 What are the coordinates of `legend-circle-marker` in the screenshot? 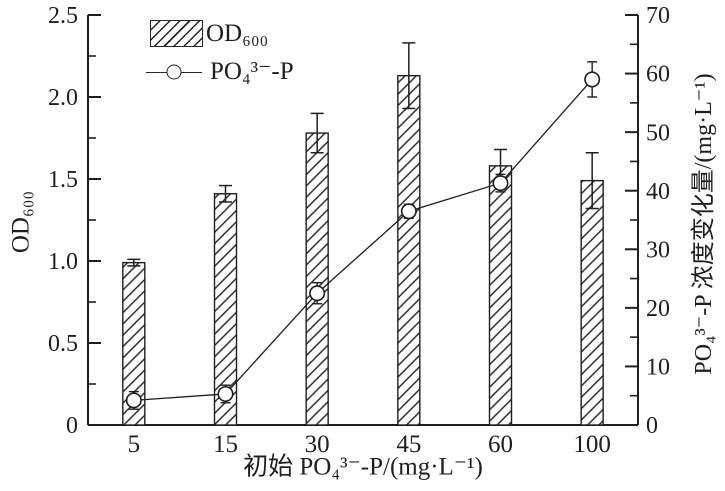 It's located at (174, 71).